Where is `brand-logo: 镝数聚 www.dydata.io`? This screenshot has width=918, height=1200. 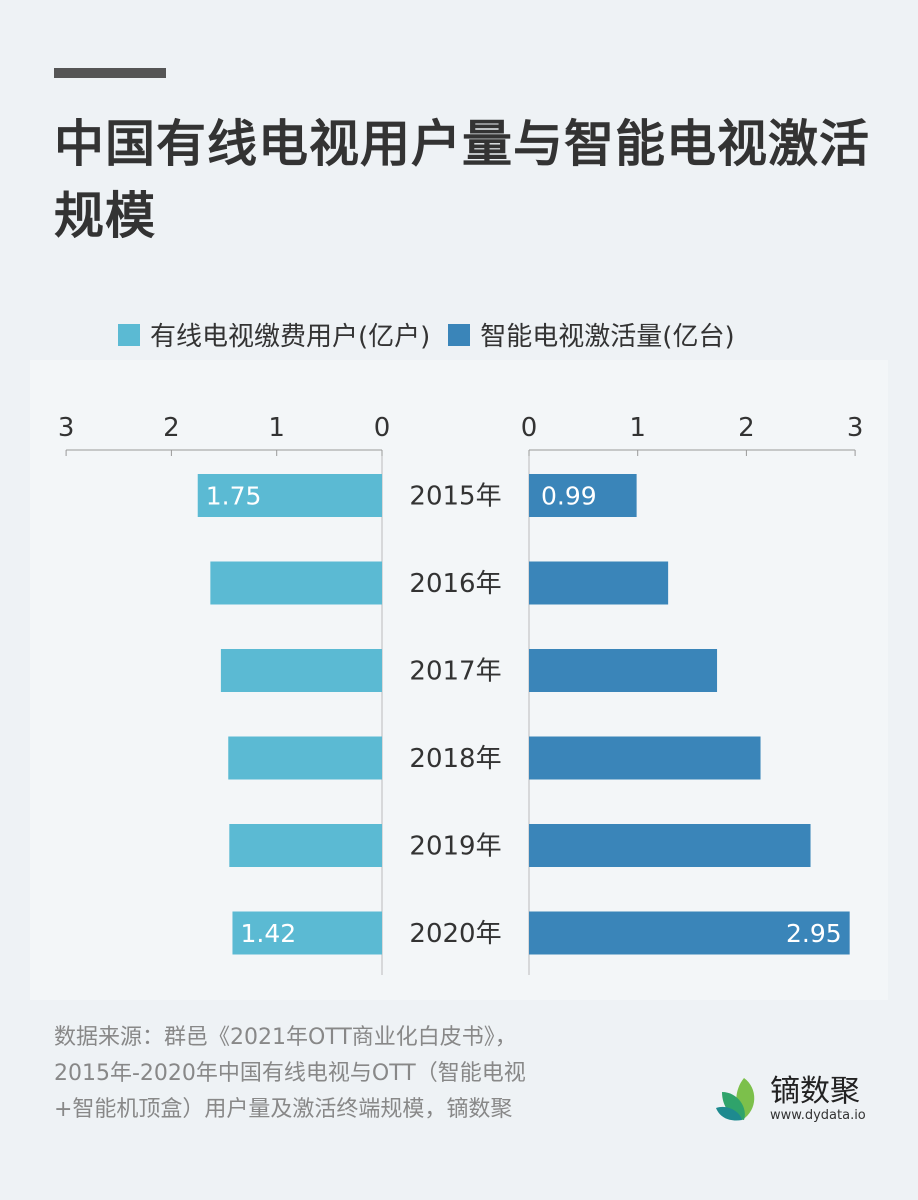 brand-logo: 镝数聚 www.dydata.io is located at coordinates (790, 1099).